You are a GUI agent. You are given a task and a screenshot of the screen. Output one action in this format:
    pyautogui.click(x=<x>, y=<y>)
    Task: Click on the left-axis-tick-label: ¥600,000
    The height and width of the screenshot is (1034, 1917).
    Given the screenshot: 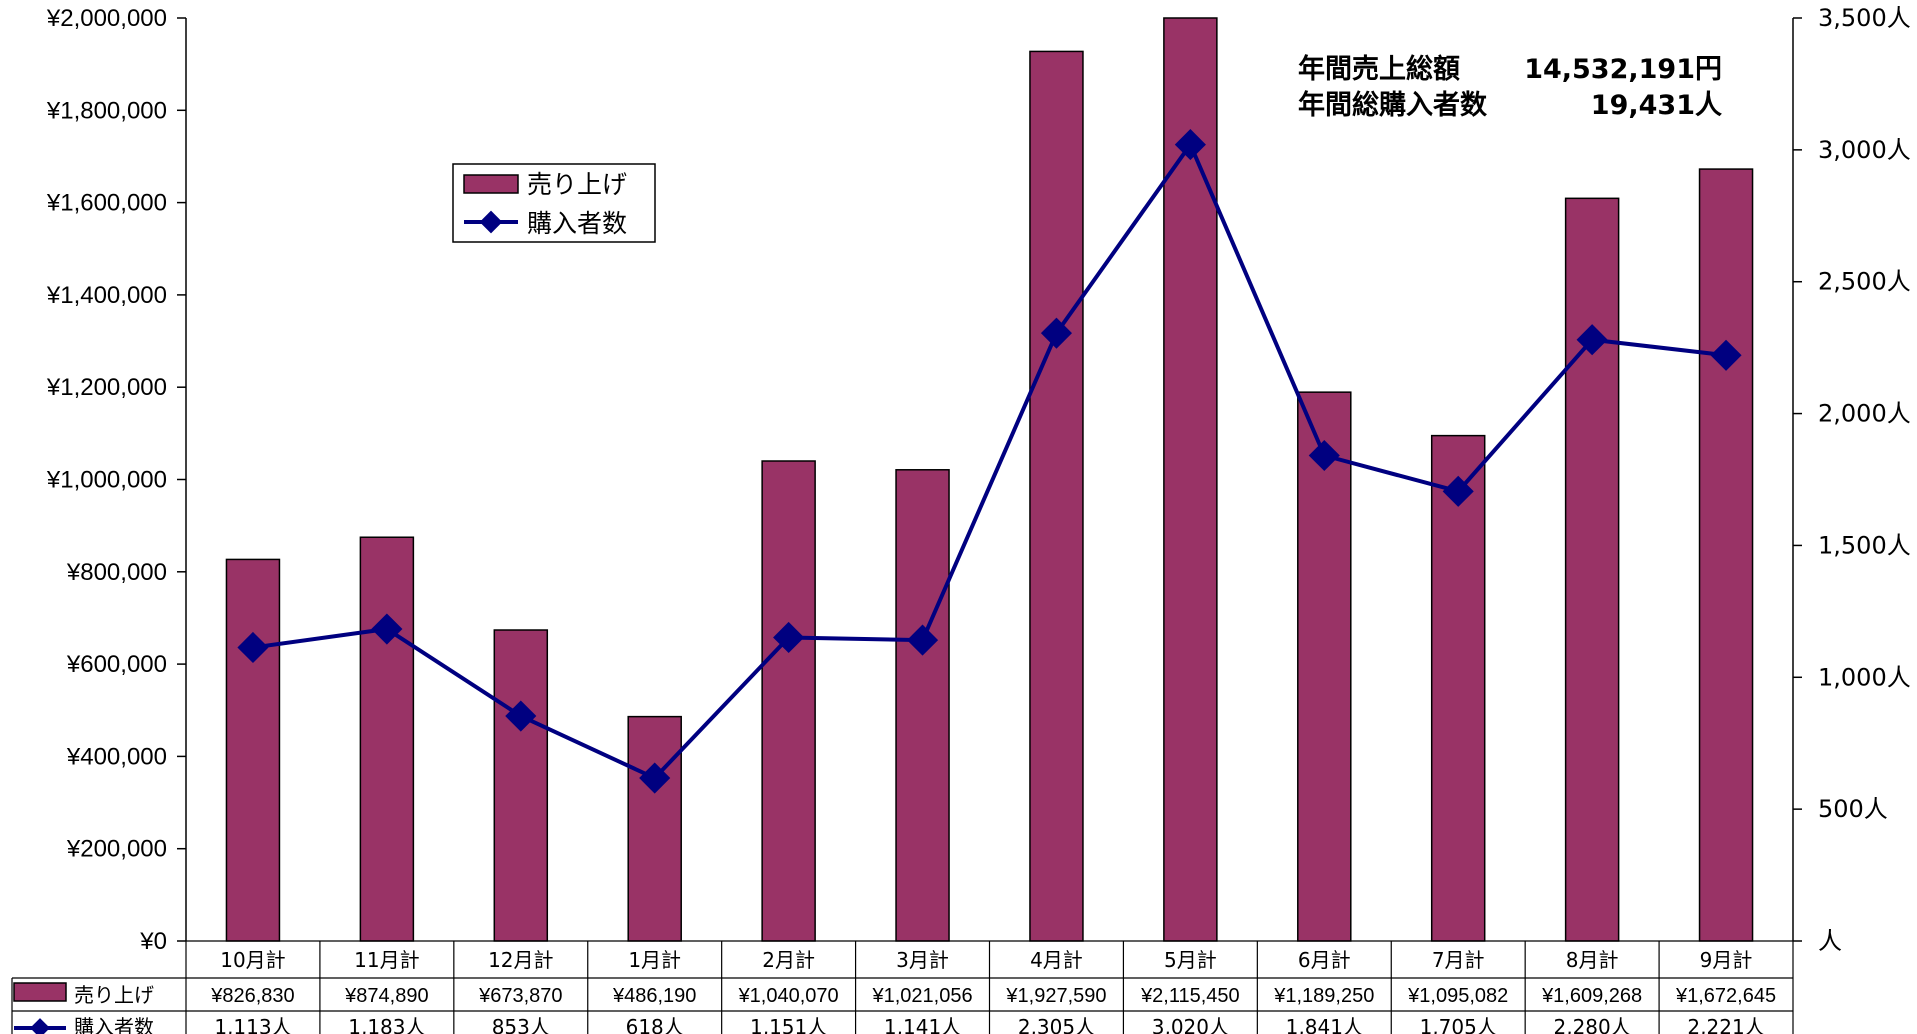 What is the action you would take?
    pyautogui.click(x=116, y=664)
    